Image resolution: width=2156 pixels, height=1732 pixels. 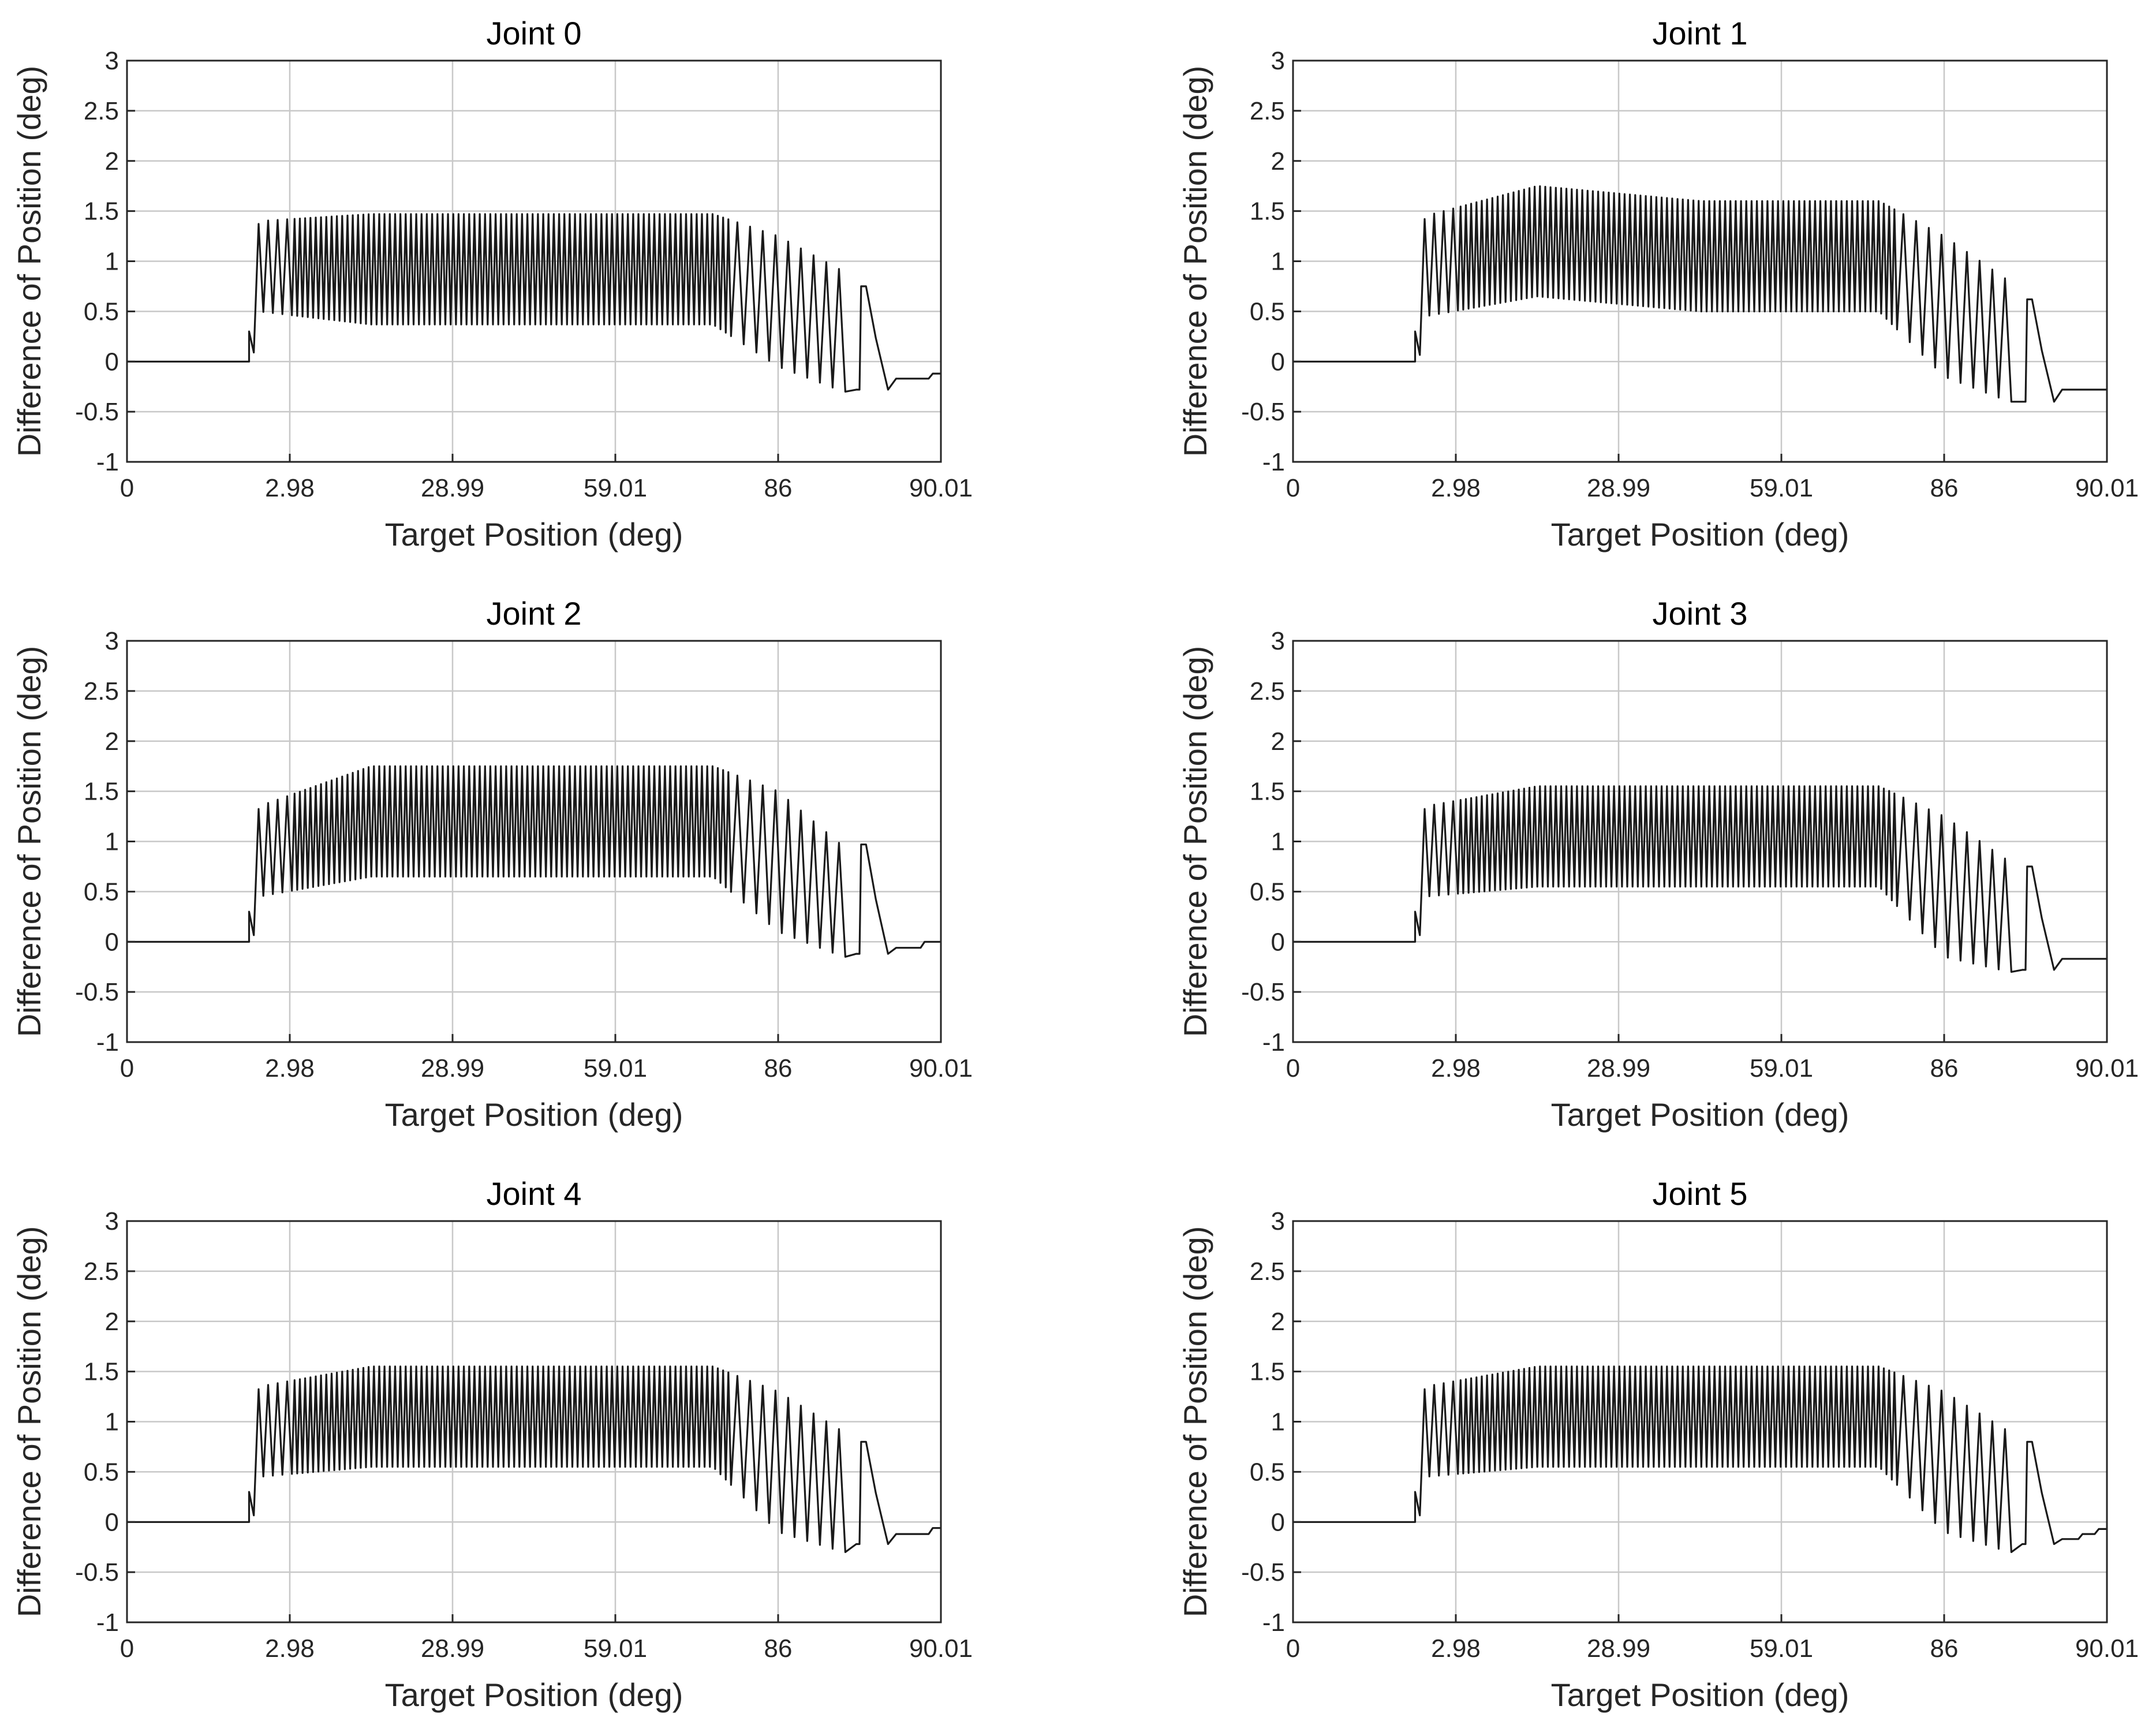 I want to click on subplot-title: Joint 4, so click(x=534, y=1194).